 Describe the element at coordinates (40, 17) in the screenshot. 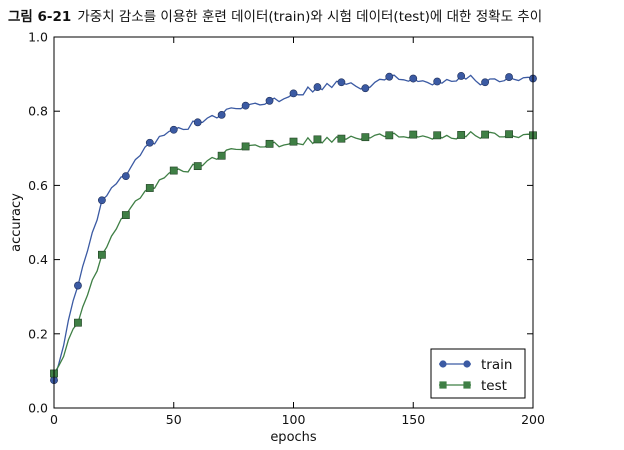

I see `figure-number: 그림 6-21` at that location.